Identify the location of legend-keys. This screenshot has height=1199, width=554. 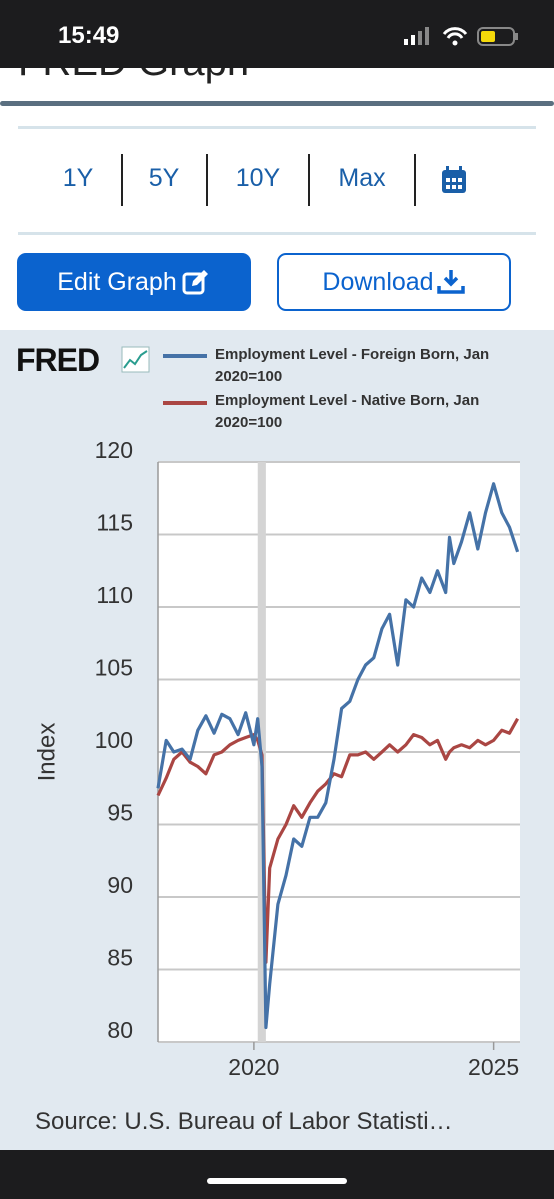
(185, 379).